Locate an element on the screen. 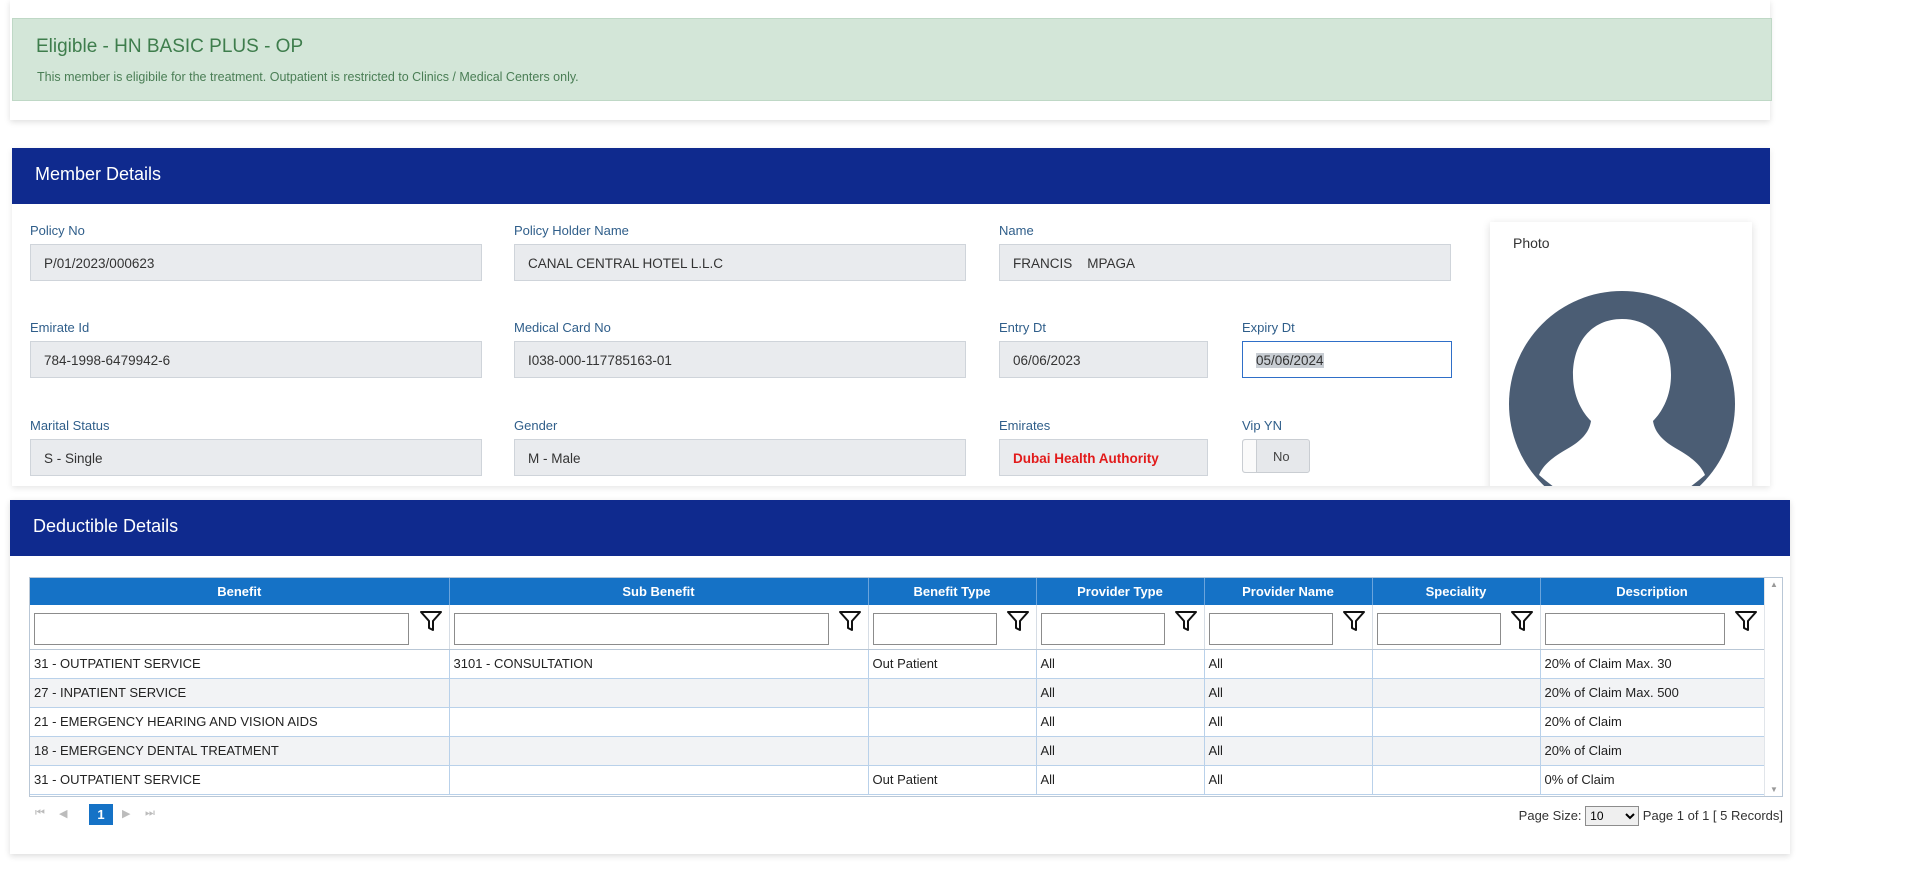 The height and width of the screenshot is (876, 1910). member-details-title: Member Details is located at coordinates (98, 174).